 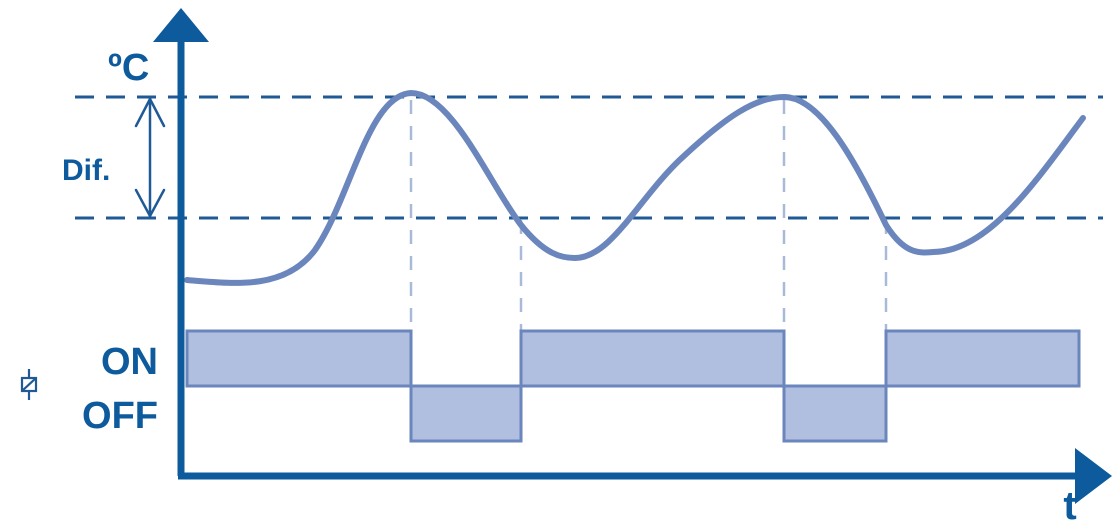 What do you see at coordinates (1093, 476) in the screenshot?
I see `x-axis-arrowhead` at bounding box center [1093, 476].